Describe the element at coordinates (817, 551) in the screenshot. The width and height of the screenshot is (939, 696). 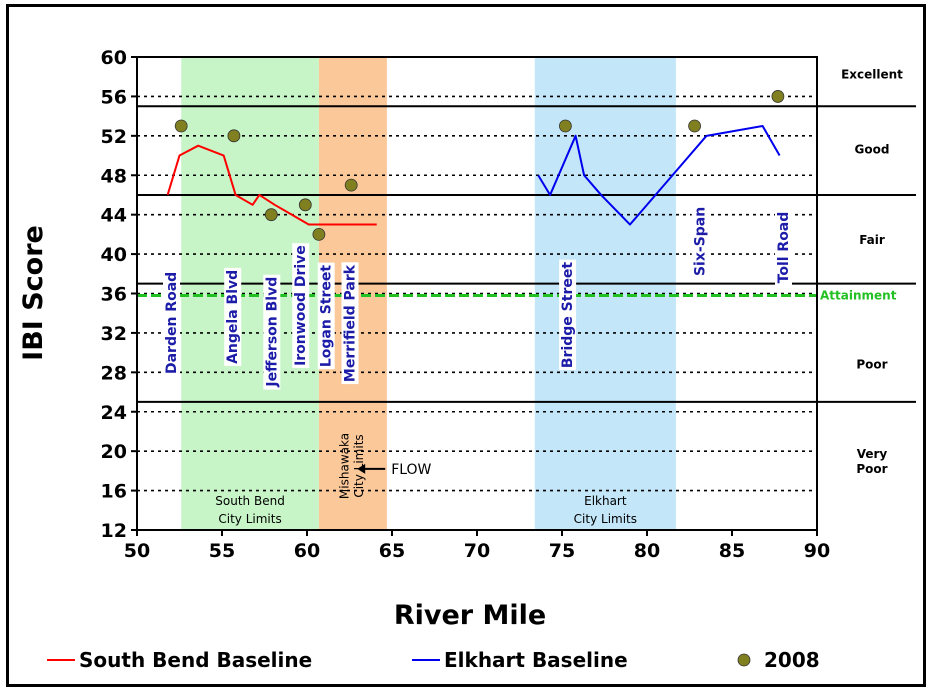
I see `x-tick-label: 90` at that location.